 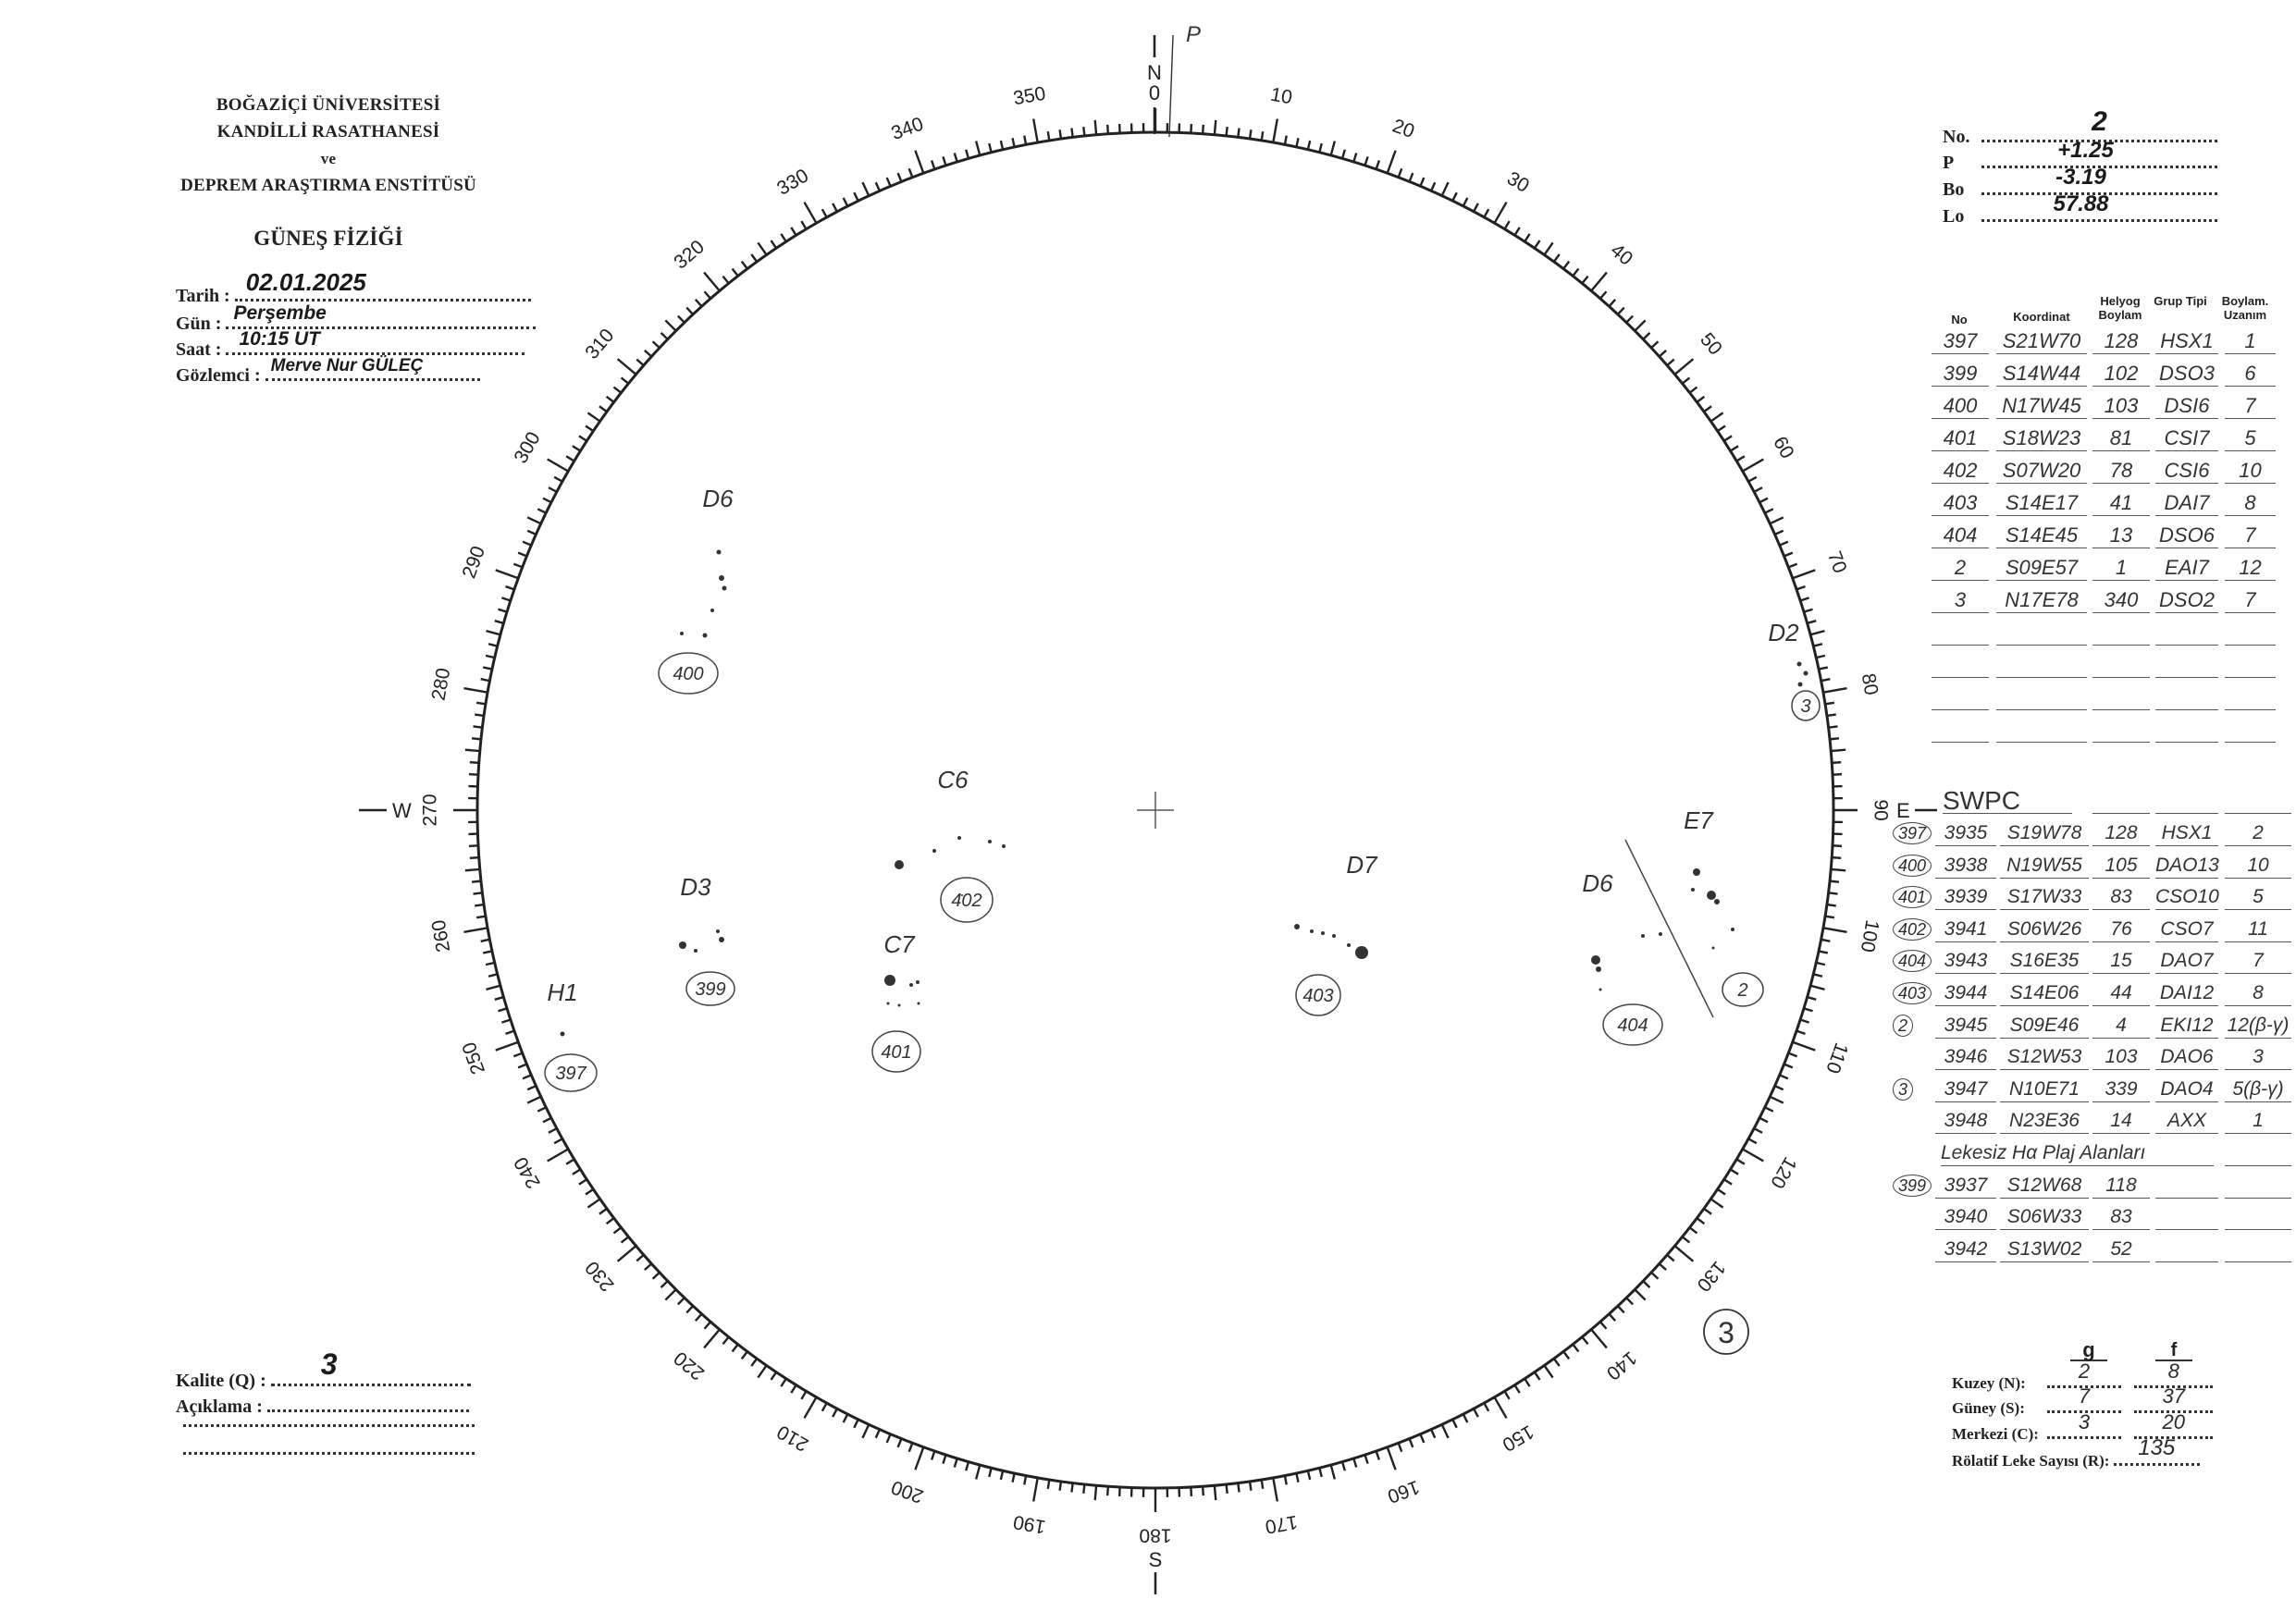 What do you see at coordinates (305, 282) in the screenshot?
I see `date-value: 02.01.2025` at bounding box center [305, 282].